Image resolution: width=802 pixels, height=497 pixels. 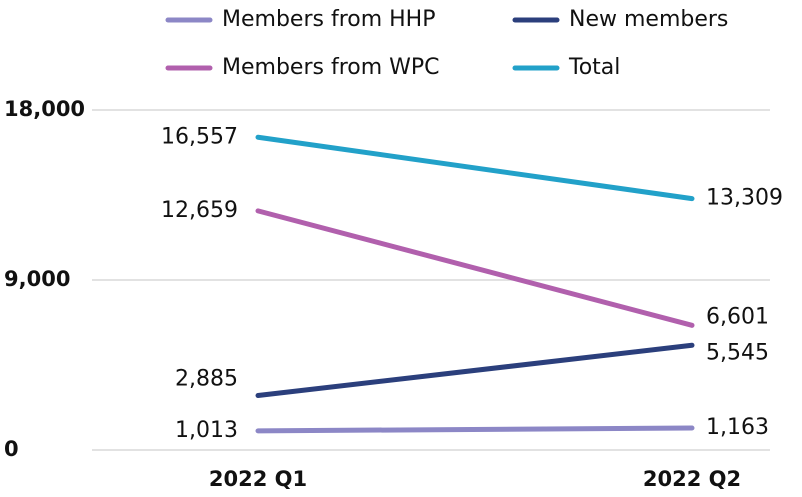 What do you see at coordinates (37, 279) in the screenshot?
I see `y-tick-label: 9,000` at bounding box center [37, 279].